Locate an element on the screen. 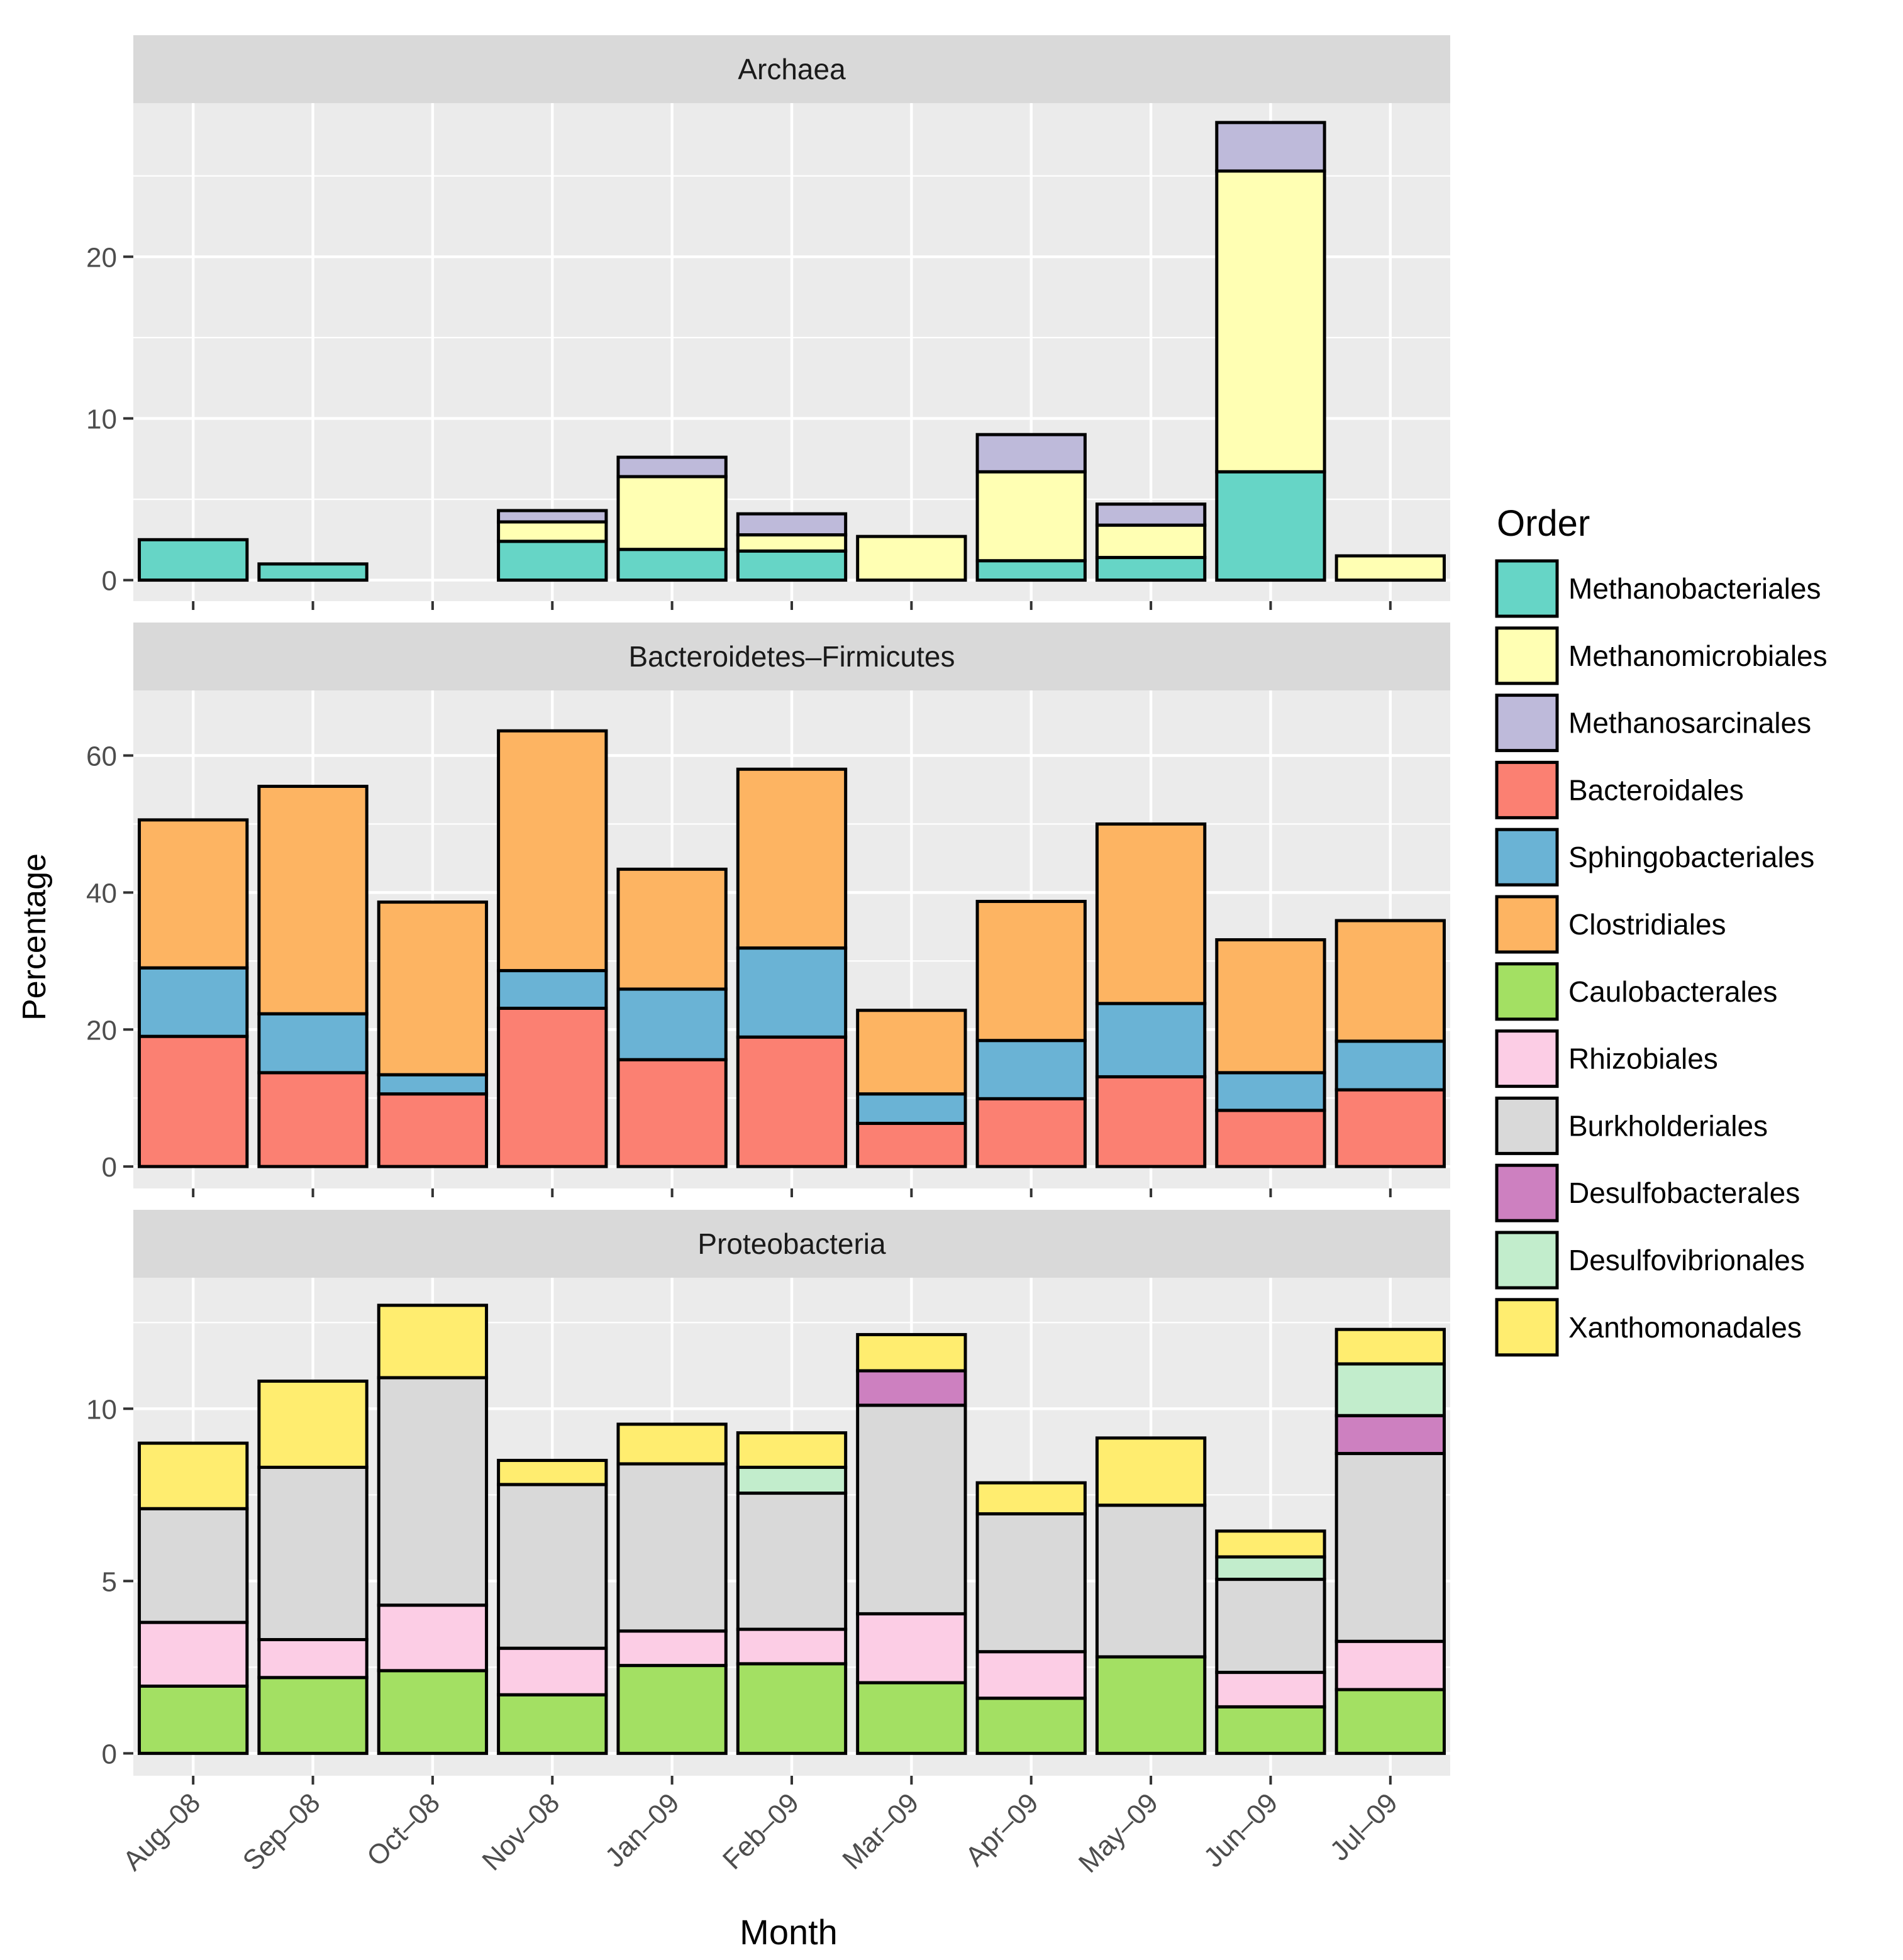  legend-item-rhizobiales: Rhizobiales is located at coordinates (1607, 1058).